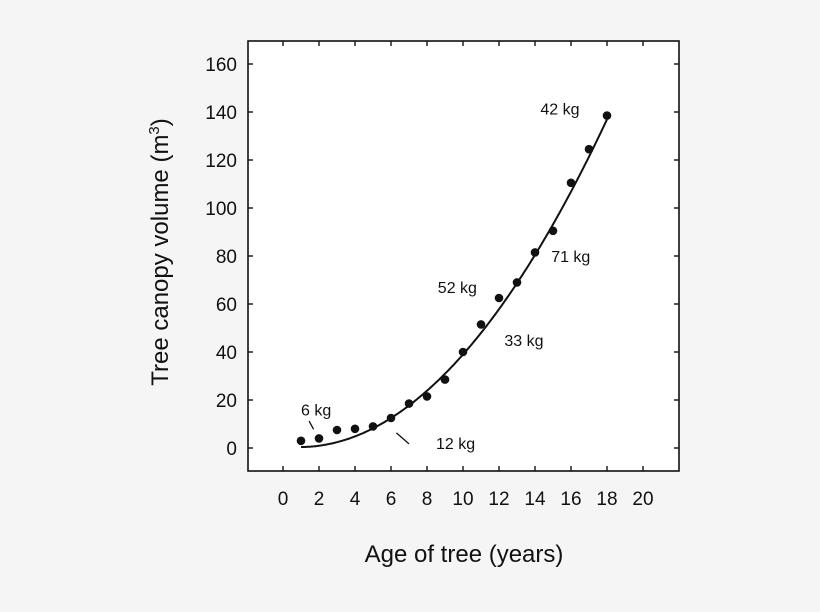 This screenshot has width=820, height=612. Describe the element at coordinates (570, 257) in the screenshot. I see `annotation-label: 71 kg` at that location.